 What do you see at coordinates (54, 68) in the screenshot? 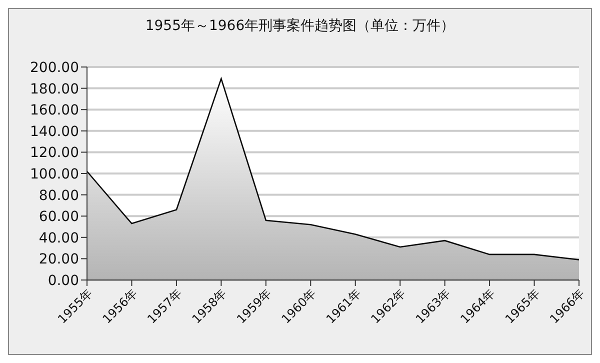
I see `y-tick-label: 200.00` at bounding box center [54, 68].